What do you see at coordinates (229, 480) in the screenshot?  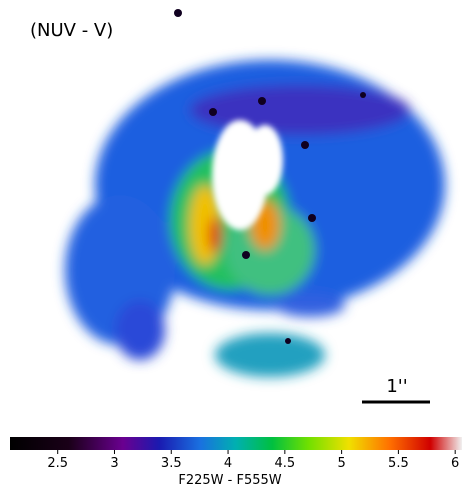 I see `colorbar-label: F225W - F555W` at bounding box center [229, 480].